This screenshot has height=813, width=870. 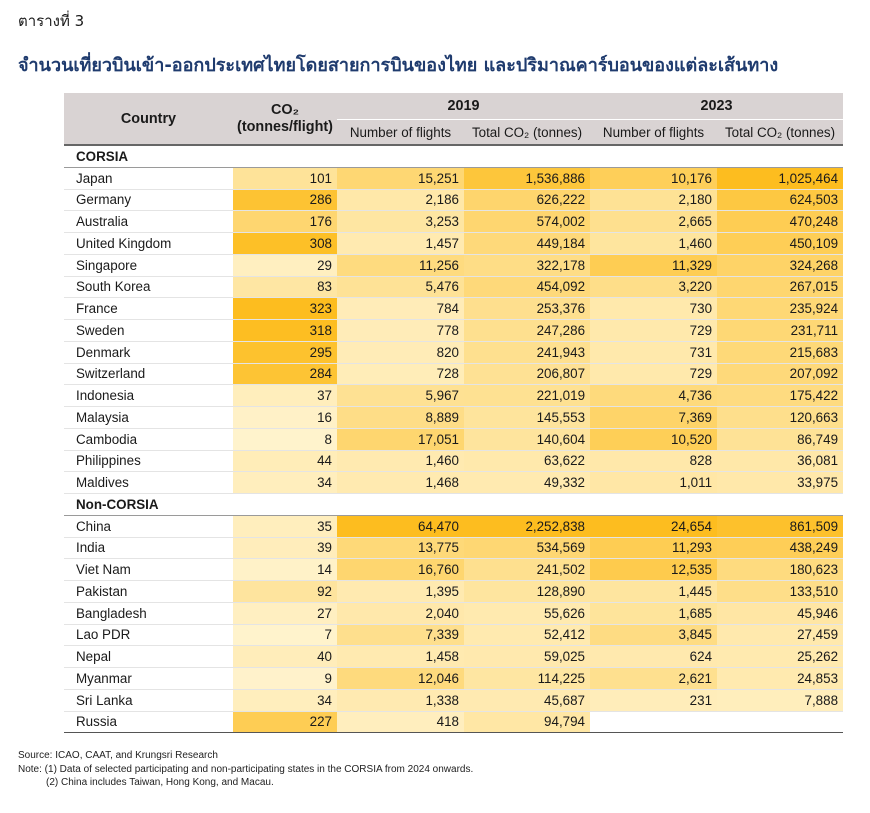 I want to click on value-cell-f2019: 820, so click(x=400, y=352).